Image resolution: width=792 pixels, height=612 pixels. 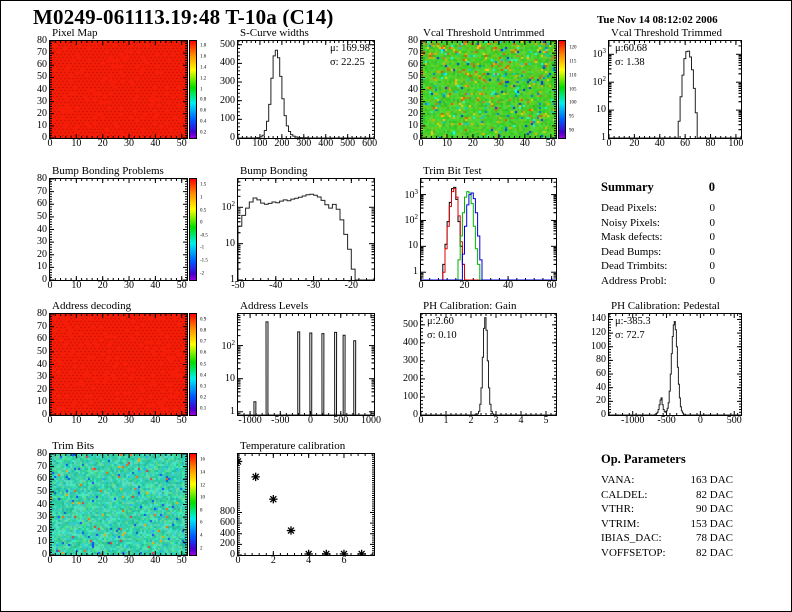 What do you see at coordinates (227, 523) in the screenshot?
I see `y-tick-label: 600` at bounding box center [227, 523].